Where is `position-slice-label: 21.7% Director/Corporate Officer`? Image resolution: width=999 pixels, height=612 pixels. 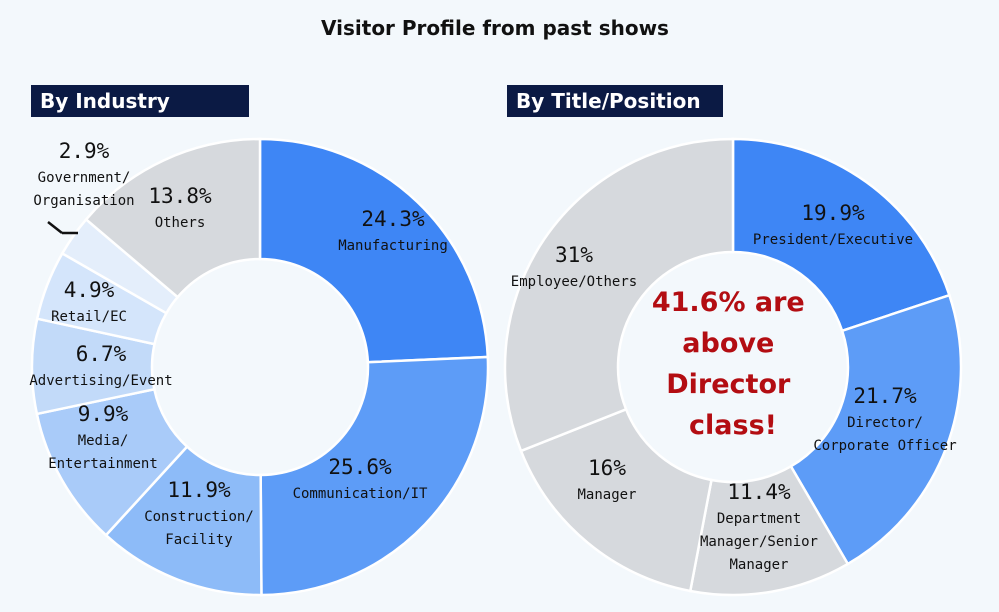 position-slice-label: 21.7% Director/Corporate Officer is located at coordinates (884, 419).